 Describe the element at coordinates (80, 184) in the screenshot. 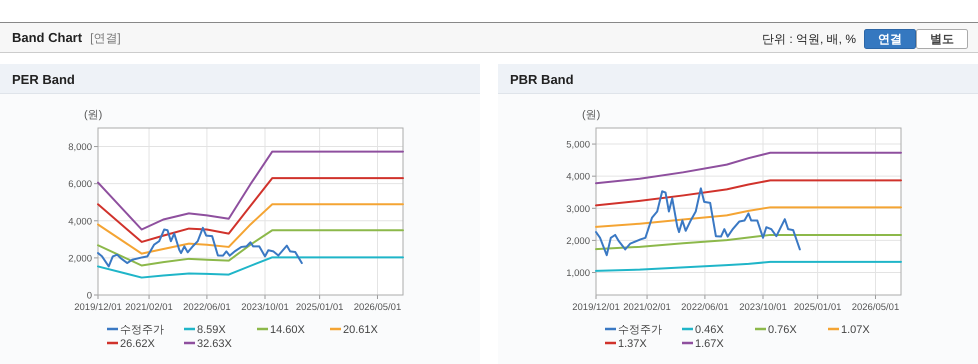

I see `y-tick-label: 6,000` at that location.